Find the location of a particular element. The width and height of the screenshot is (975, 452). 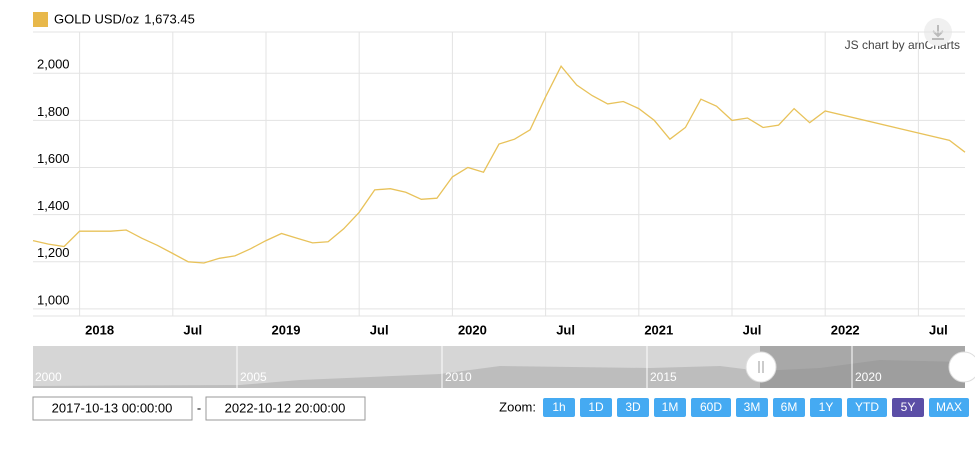

zoom-label: Zoom: is located at coordinates (517, 406).